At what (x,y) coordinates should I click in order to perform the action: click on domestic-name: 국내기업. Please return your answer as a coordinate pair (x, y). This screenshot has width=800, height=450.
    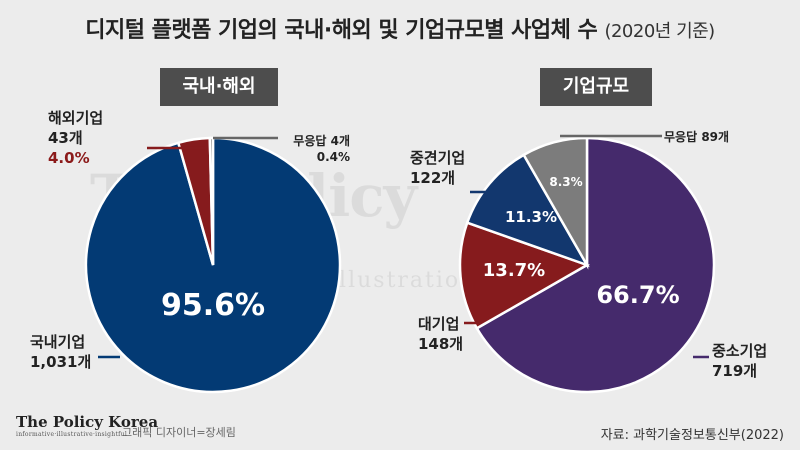
    Looking at the image, I should click on (58, 342).